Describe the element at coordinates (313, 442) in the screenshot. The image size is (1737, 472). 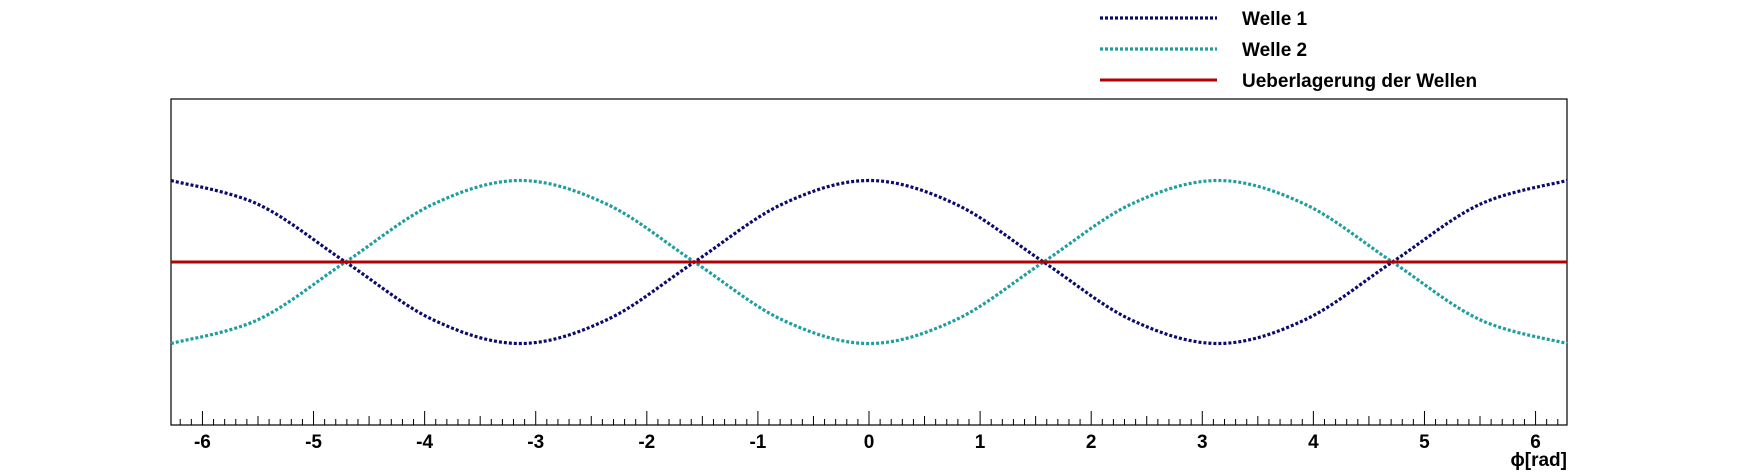
I see `x-tick-label: -5` at that location.